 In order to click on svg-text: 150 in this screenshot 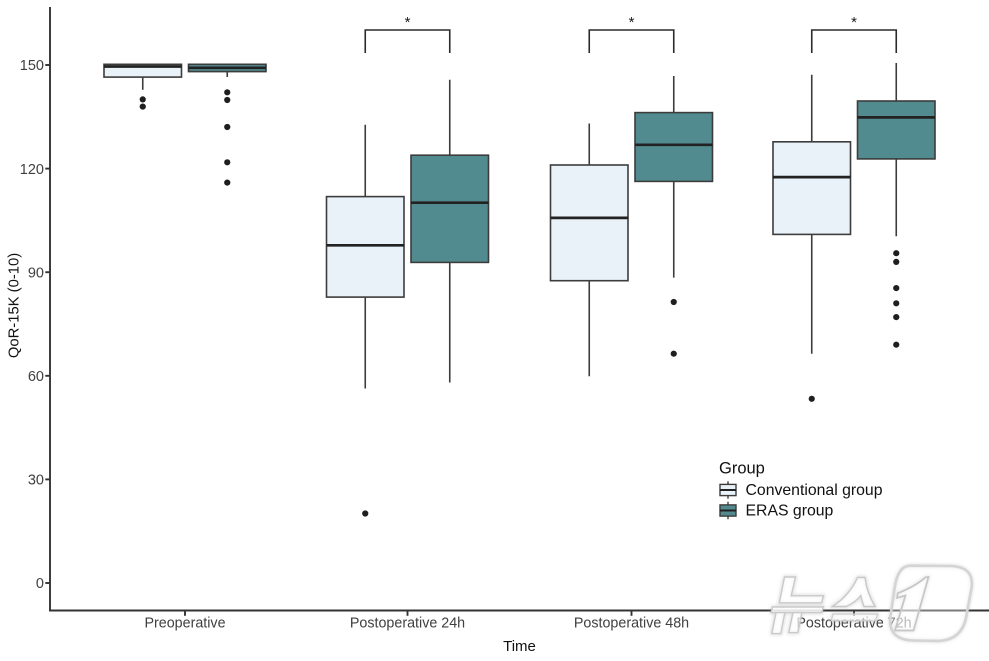, I will do `click(32, 66)`.